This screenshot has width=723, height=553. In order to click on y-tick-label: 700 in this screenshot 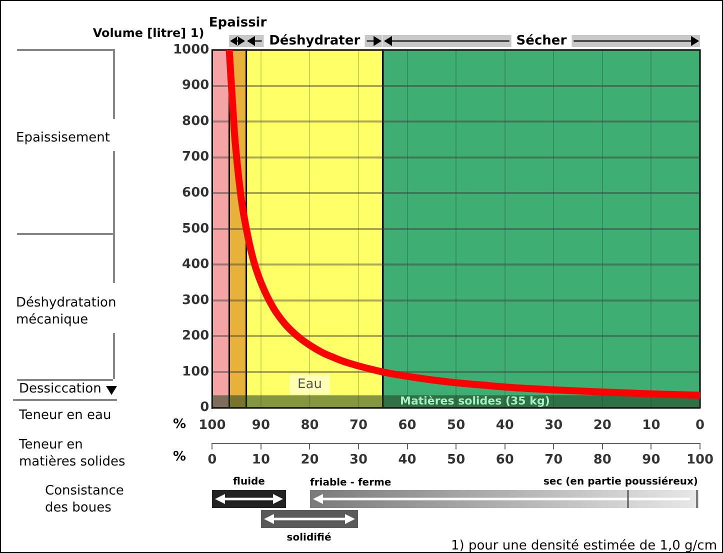, I will do `click(196, 157)`.